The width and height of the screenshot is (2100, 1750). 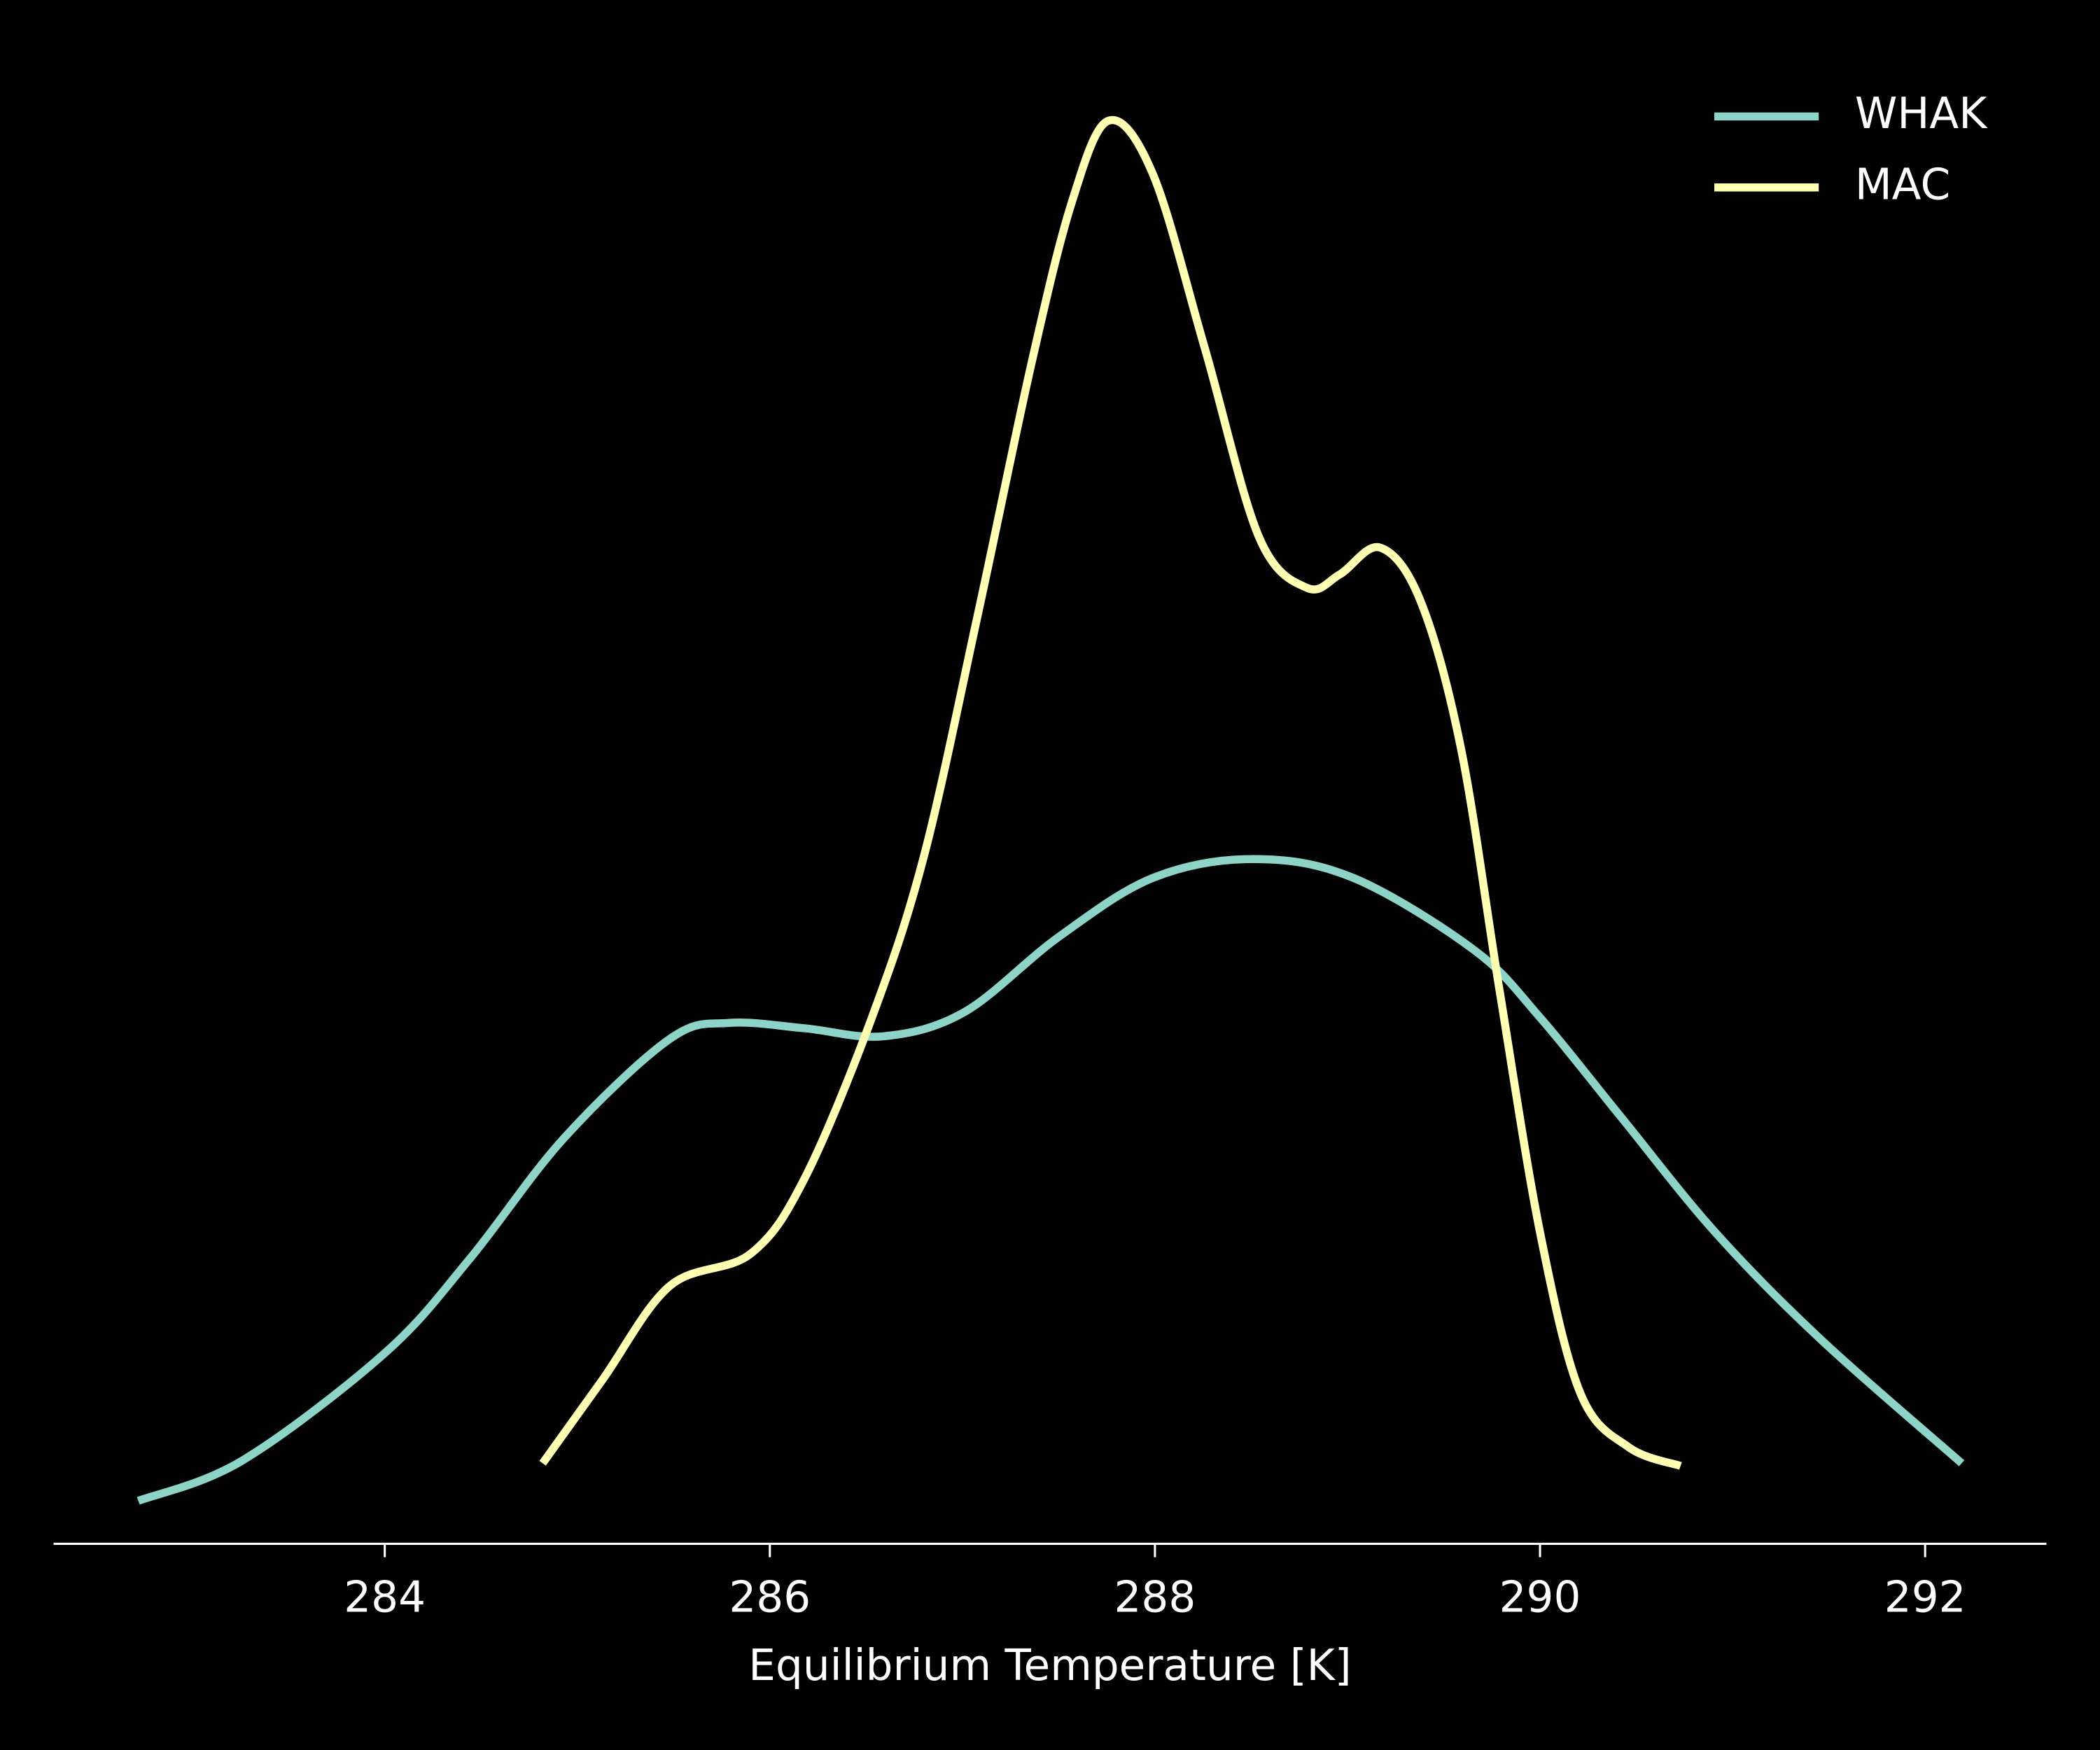 What do you see at coordinates (1540, 1597) in the screenshot?
I see `x-tick-label: 290` at bounding box center [1540, 1597].